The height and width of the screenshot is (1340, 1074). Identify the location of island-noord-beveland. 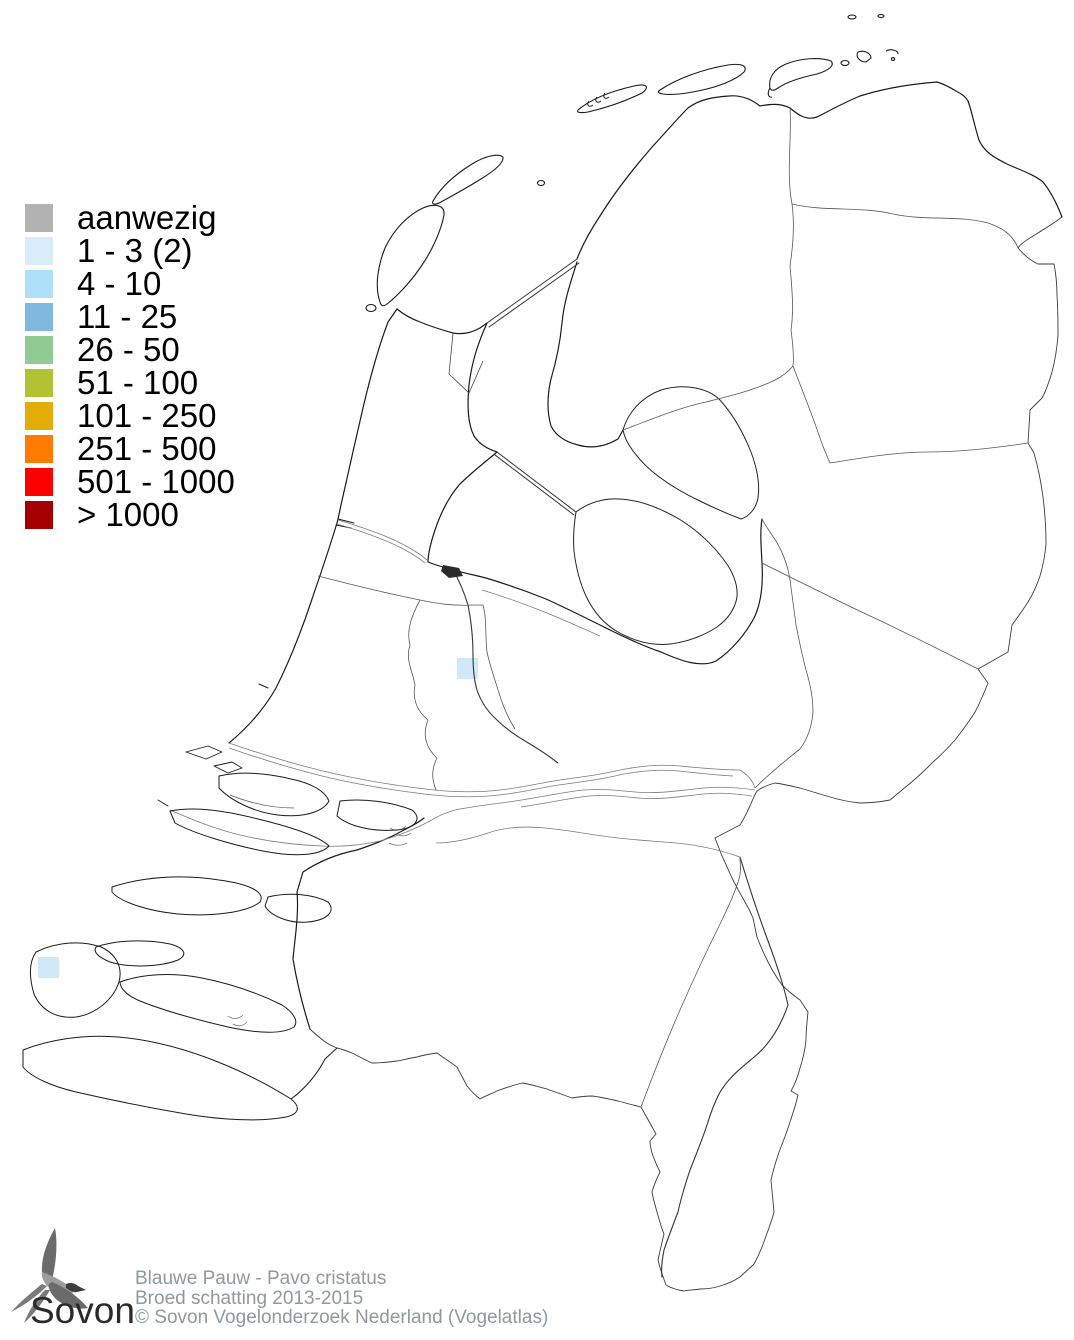
(139, 953).